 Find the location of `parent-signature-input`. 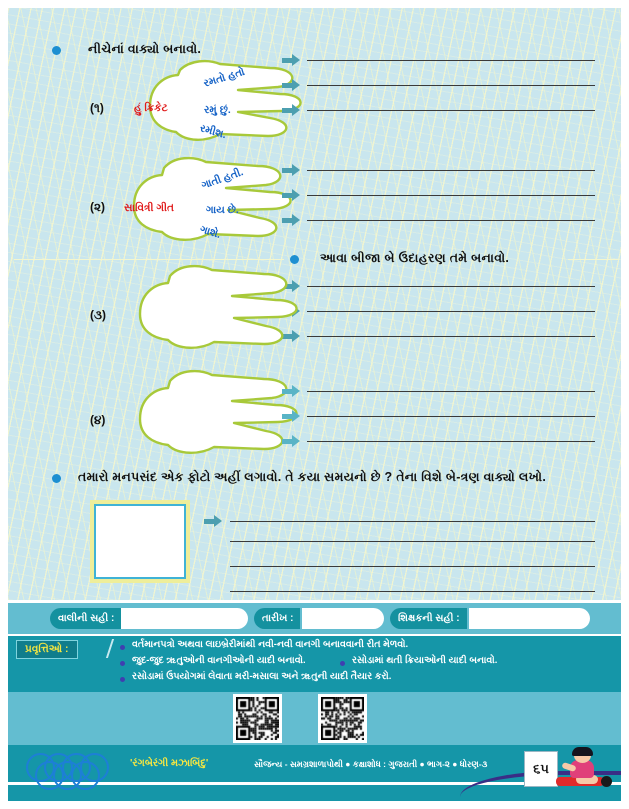

parent-signature-input is located at coordinates (184, 618).